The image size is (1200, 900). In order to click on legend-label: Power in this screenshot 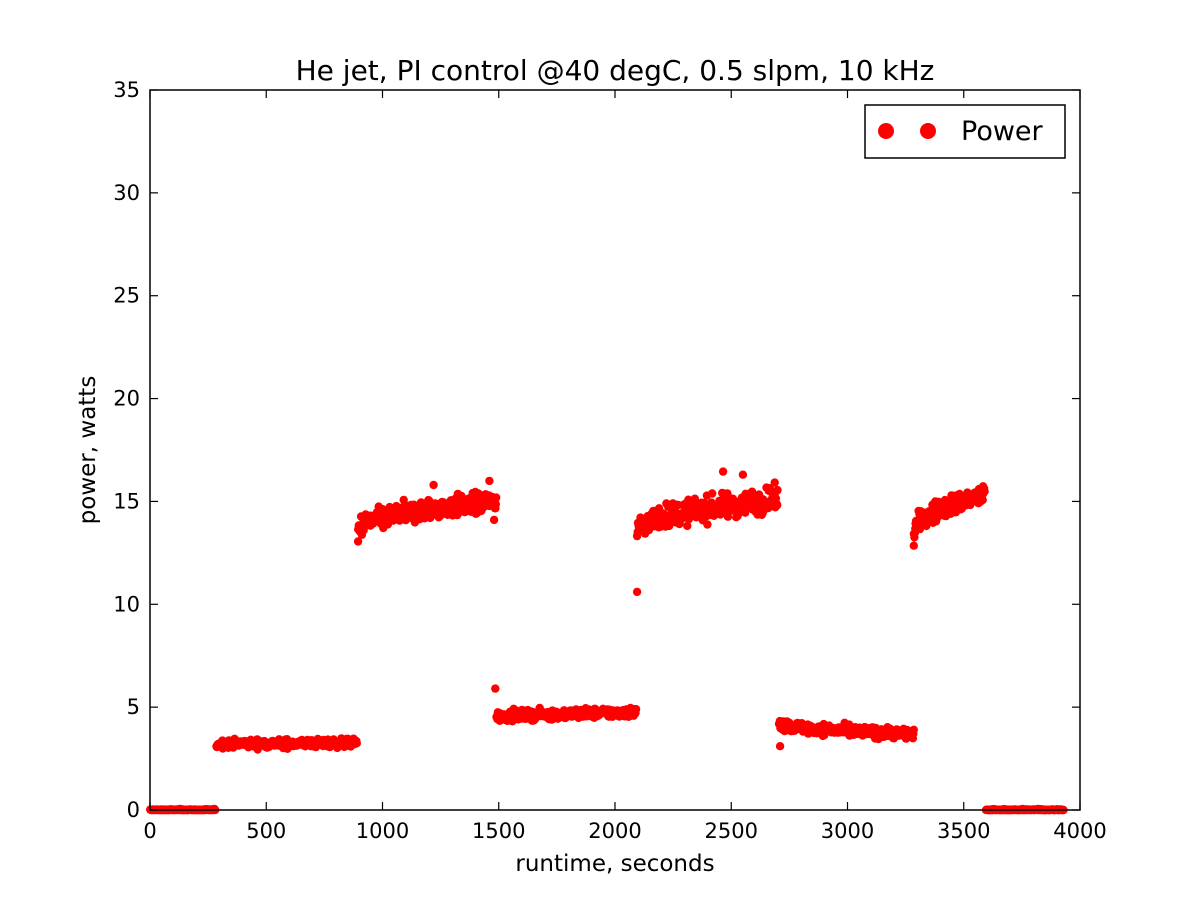, I will do `click(1002, 131)`.